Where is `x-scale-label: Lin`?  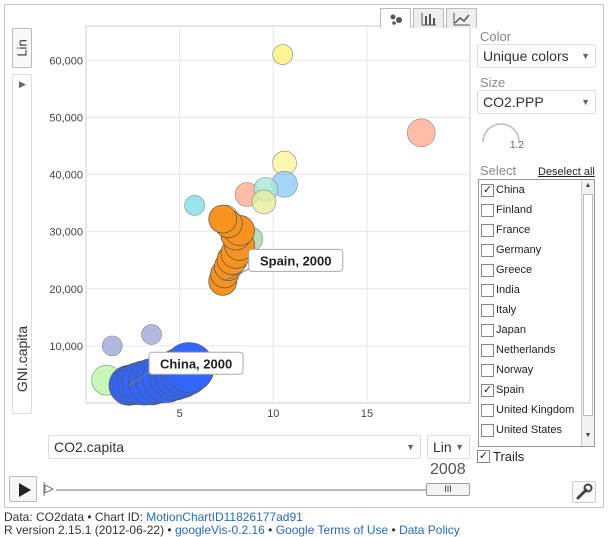
x-scale-label: Lin is located at coordinates (442, 447).